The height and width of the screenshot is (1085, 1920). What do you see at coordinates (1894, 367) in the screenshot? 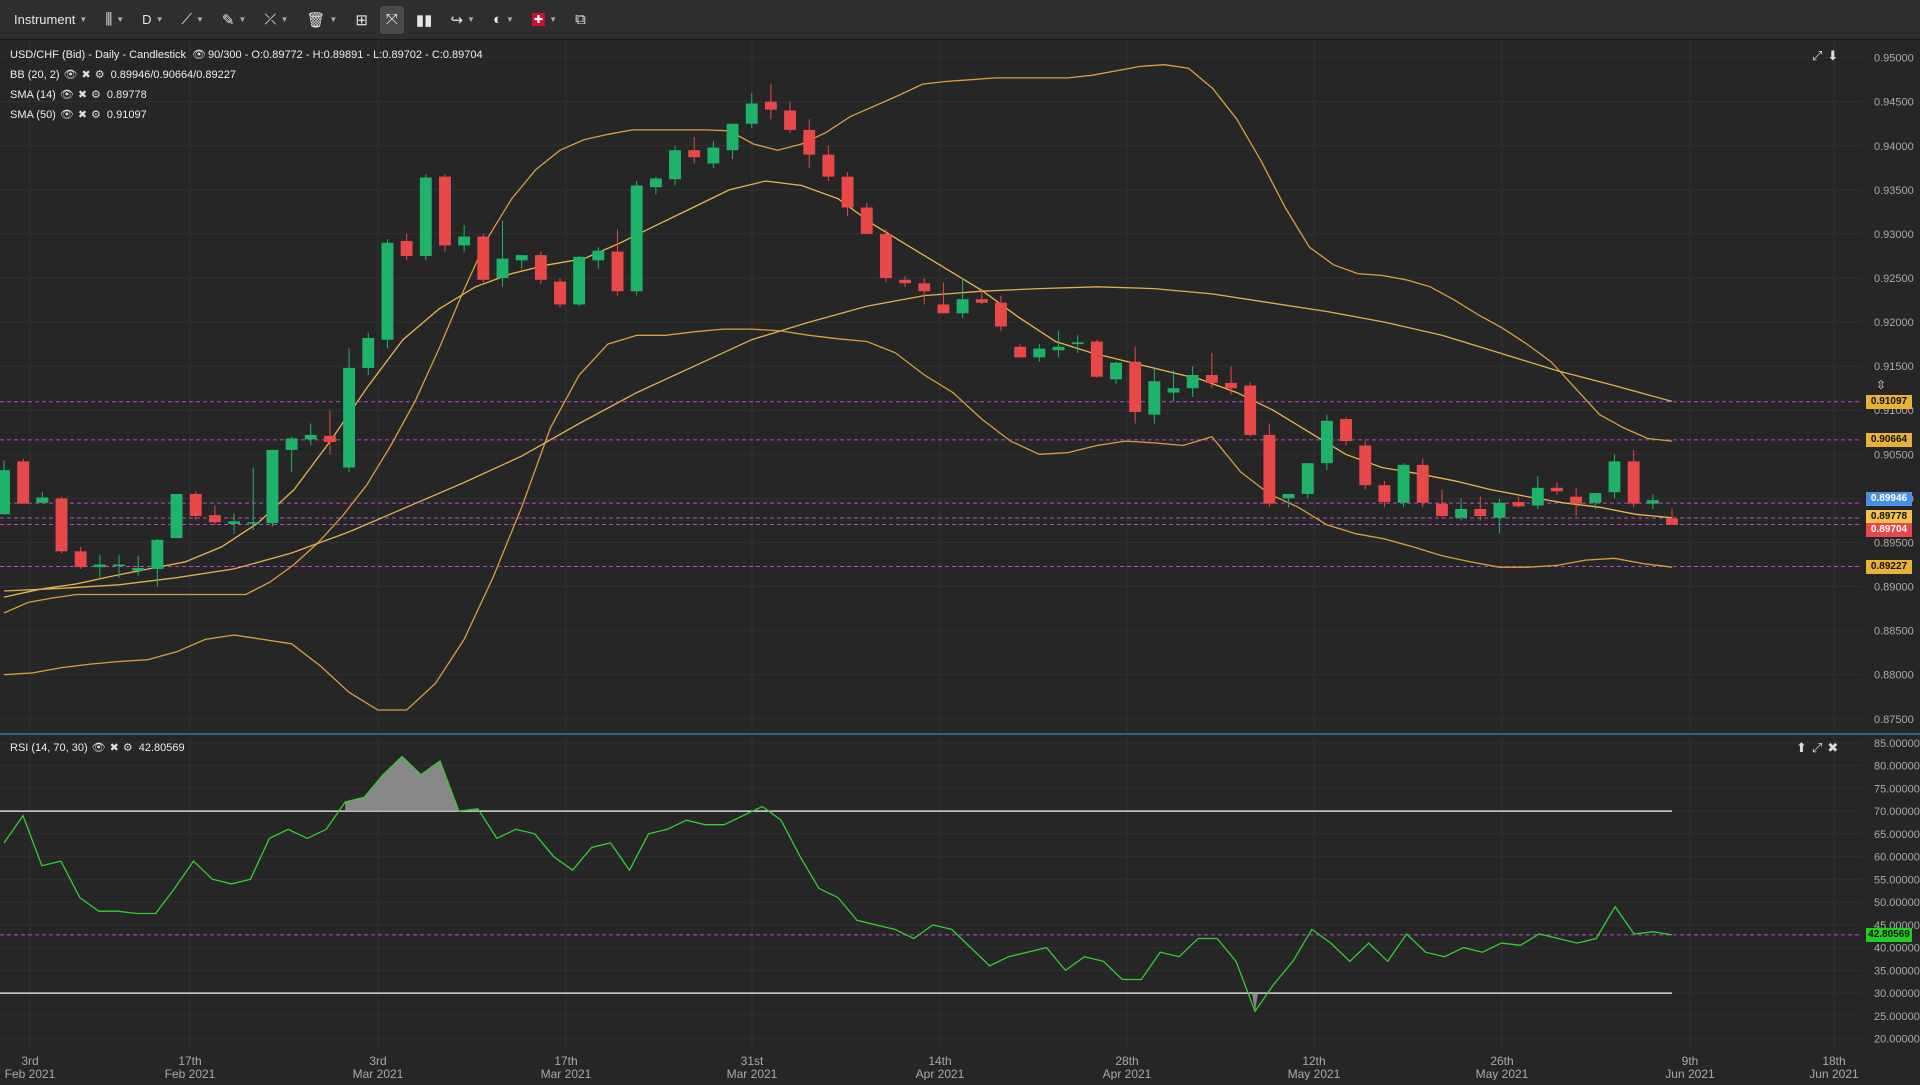
I see `price-axis-tick: 0.91500` at bounding box center [1894, 367].